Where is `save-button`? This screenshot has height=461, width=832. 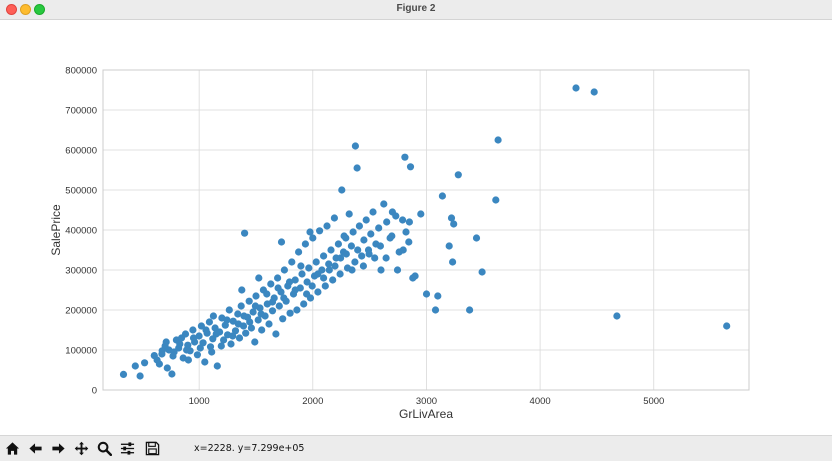
save-button is located at coordinates (152, 448).